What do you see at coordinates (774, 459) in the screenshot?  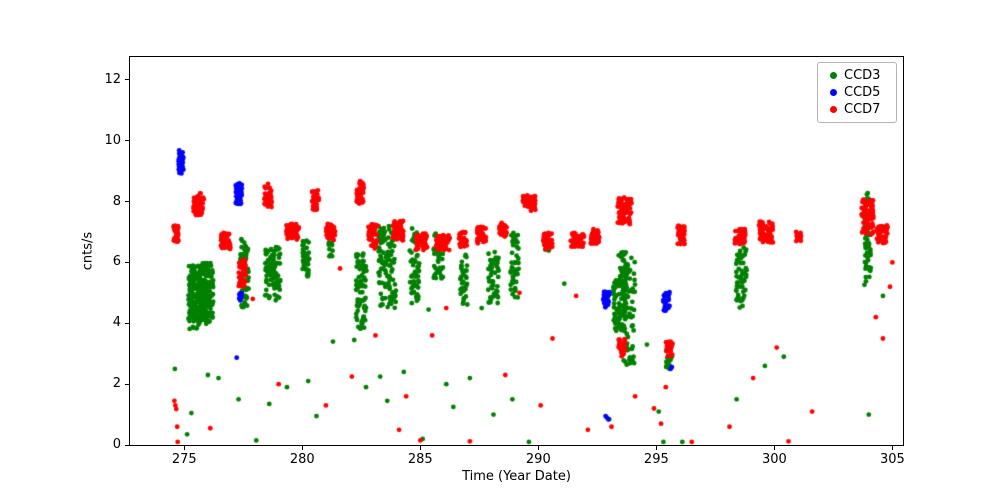 I see `x-tick-label: 300` at bounding box center [774, 459].